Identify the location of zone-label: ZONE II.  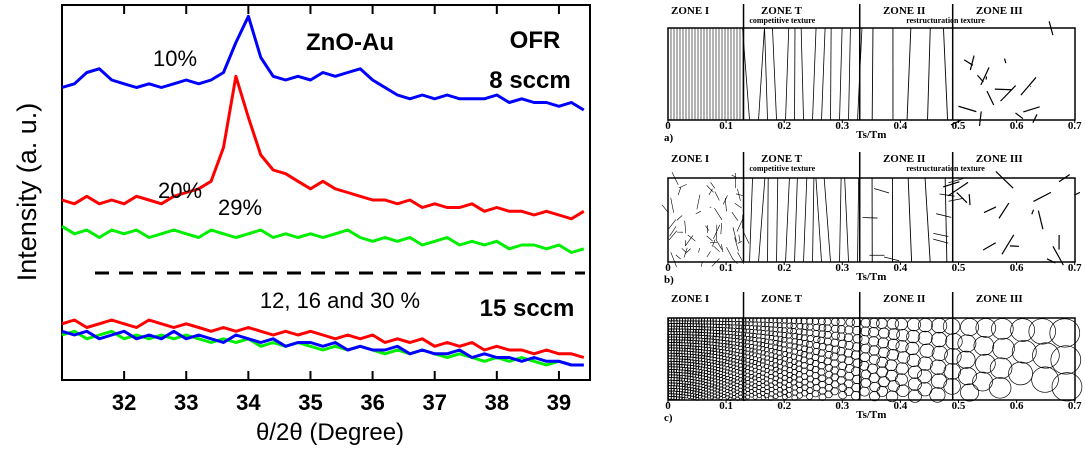
(904, 11).